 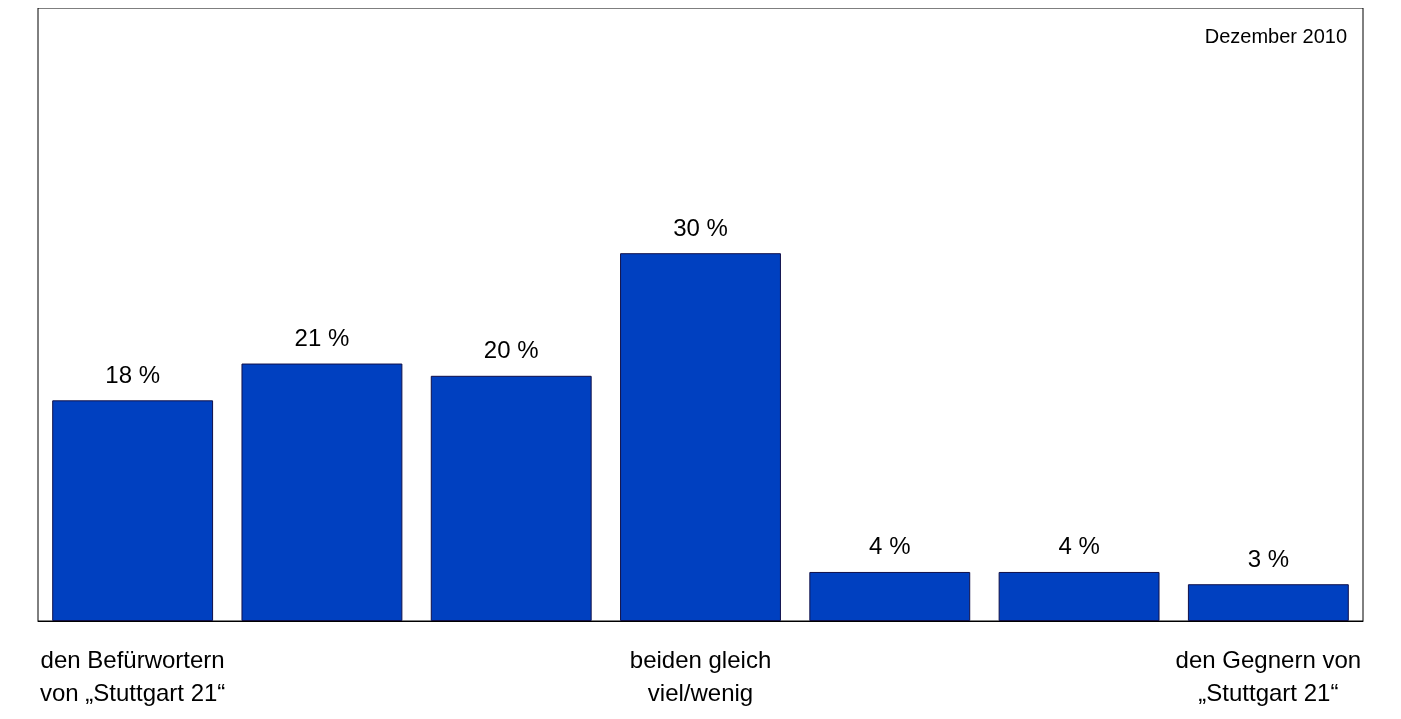 What do you see at coordinates (700, 227) in the screenshot?
I see `data-label: 30 %` at bounding box center [700, 227].